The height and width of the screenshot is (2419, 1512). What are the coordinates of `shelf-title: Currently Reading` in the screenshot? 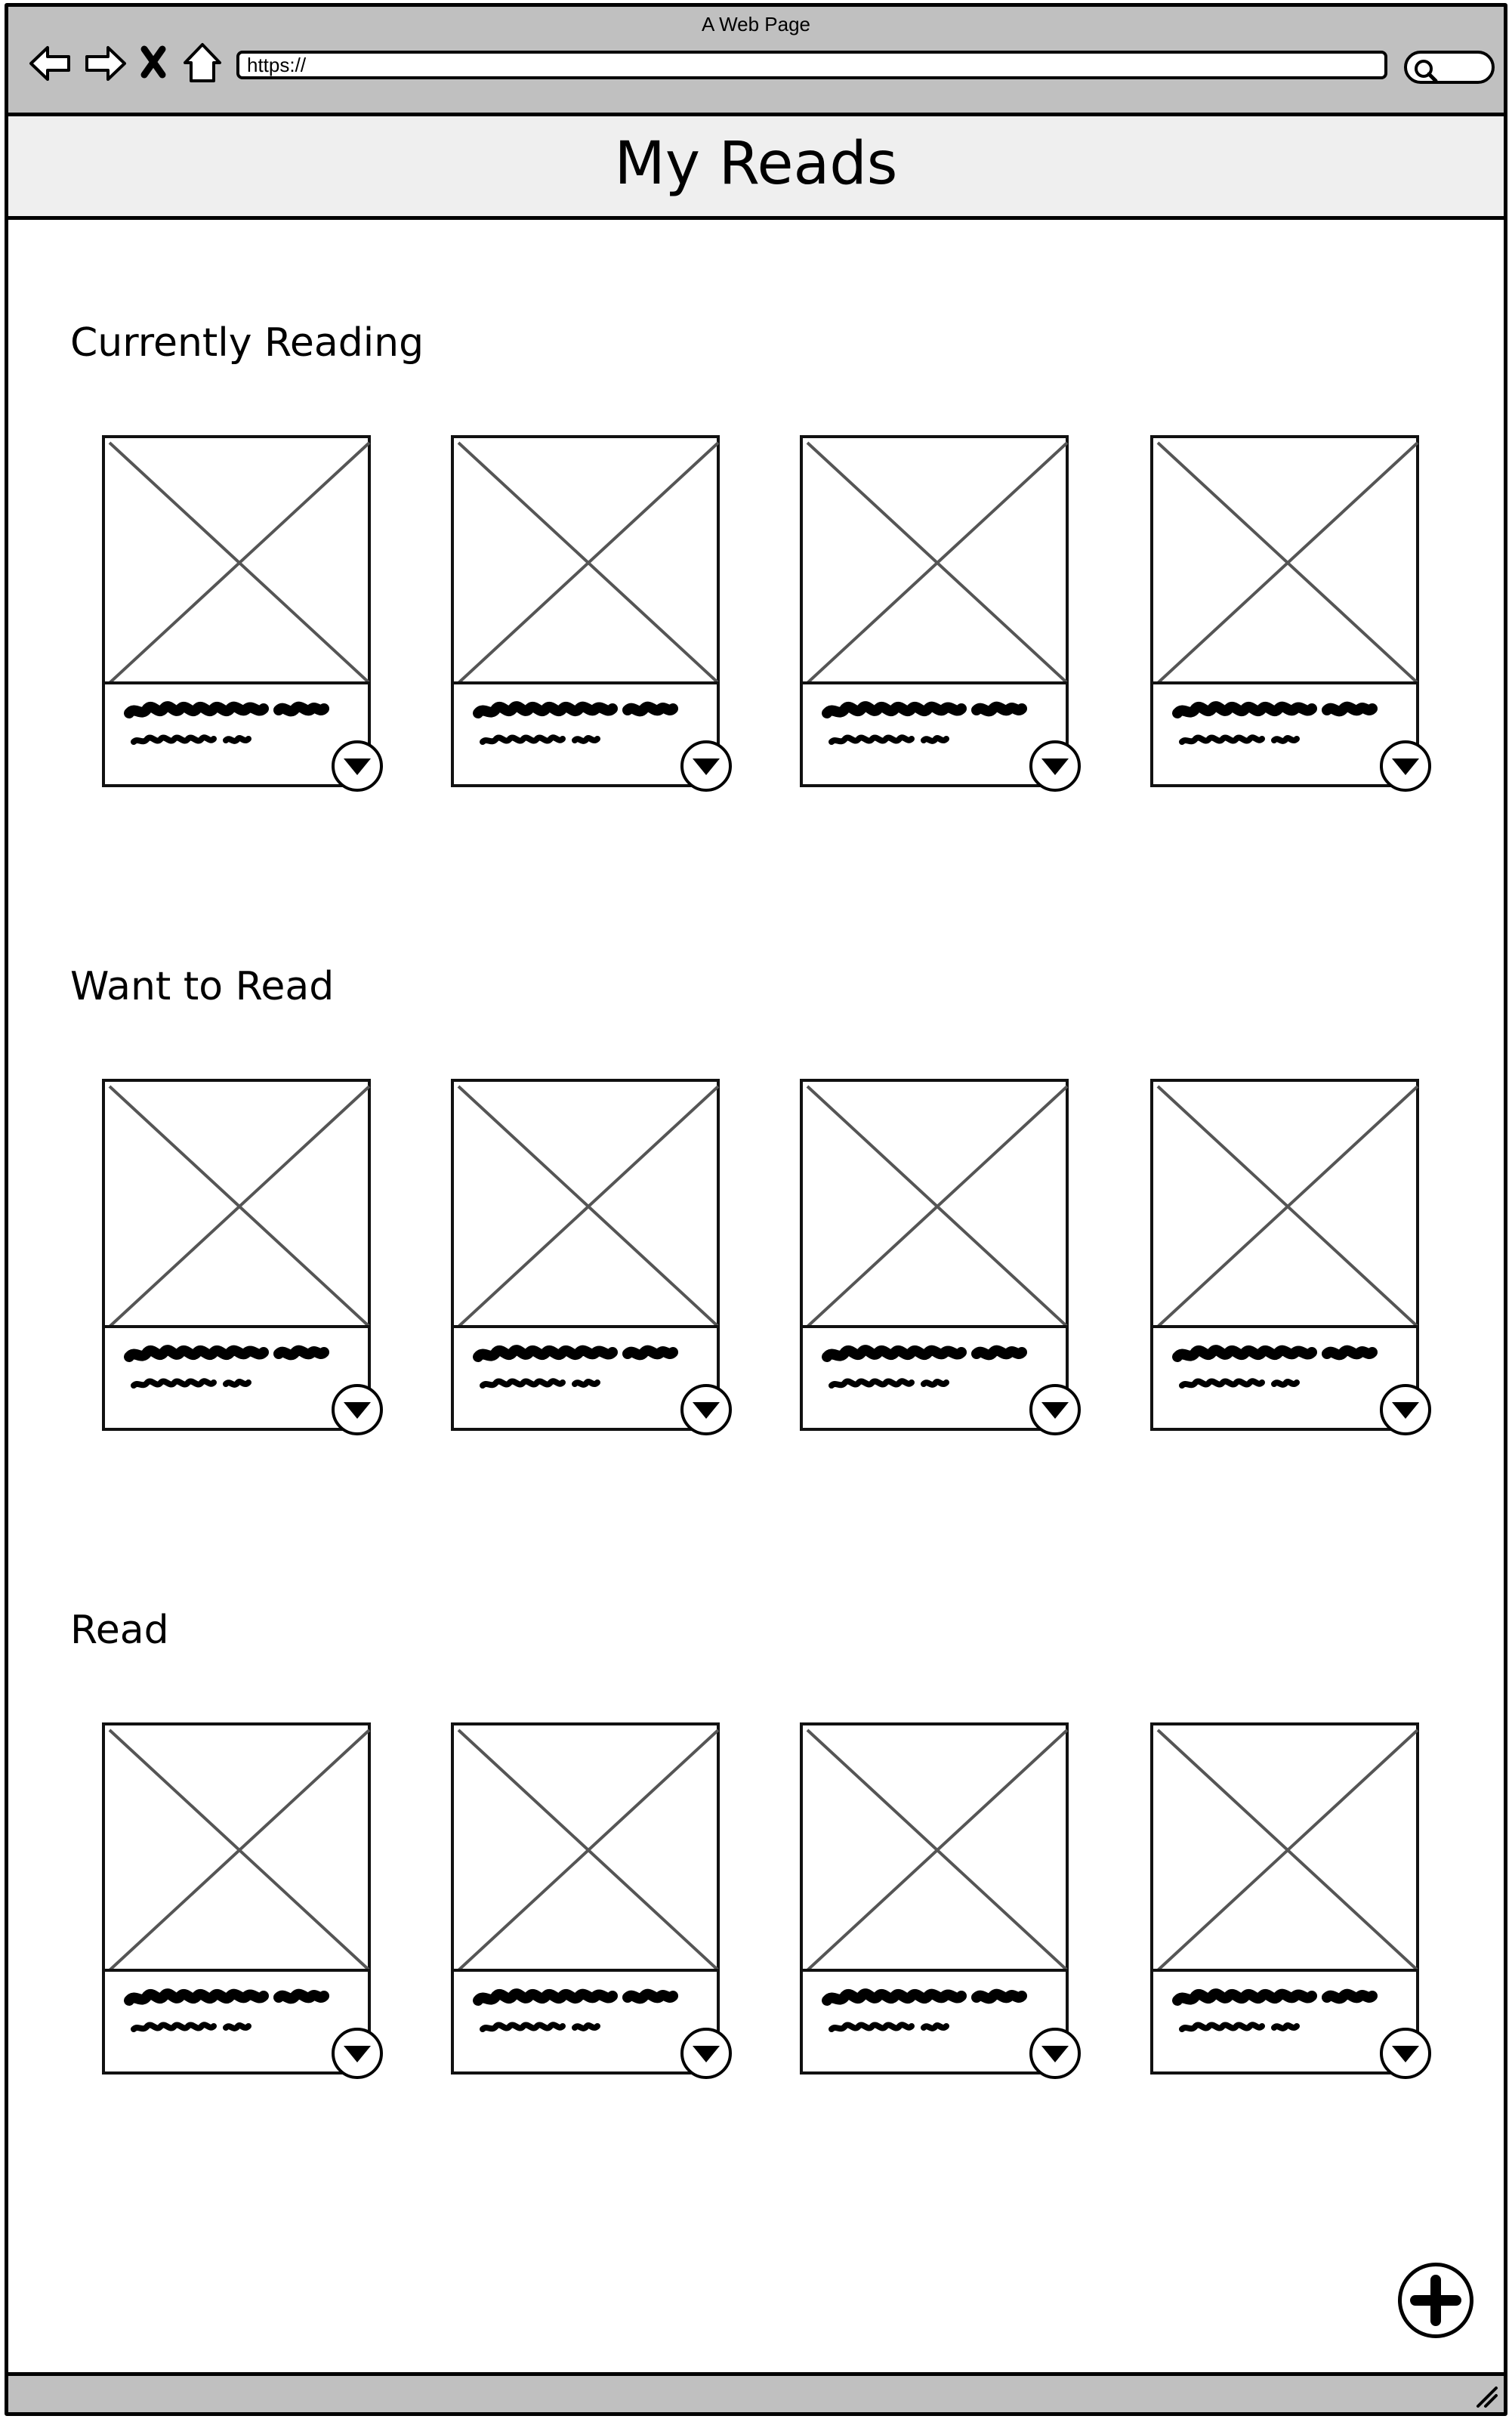 It's located at (247, 343).